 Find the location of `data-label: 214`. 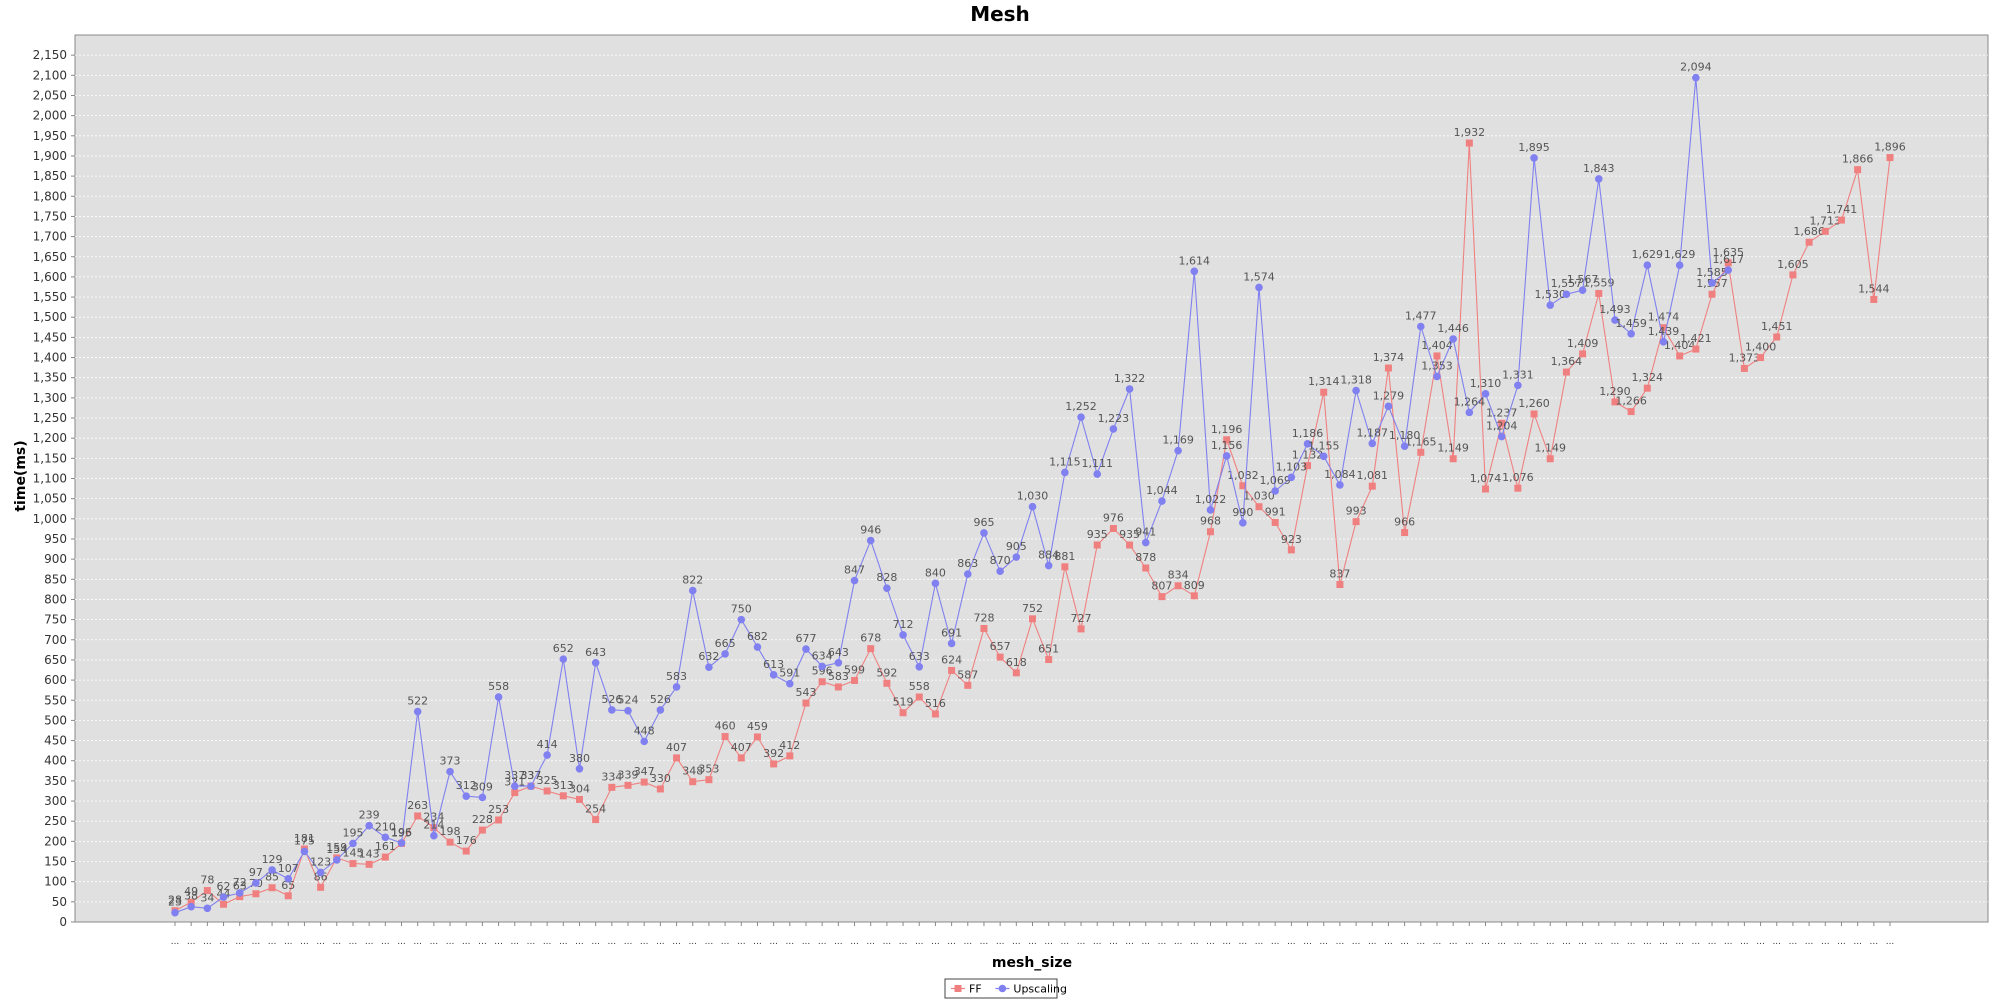

data-label: 214 is located at coordinates (433, 825).